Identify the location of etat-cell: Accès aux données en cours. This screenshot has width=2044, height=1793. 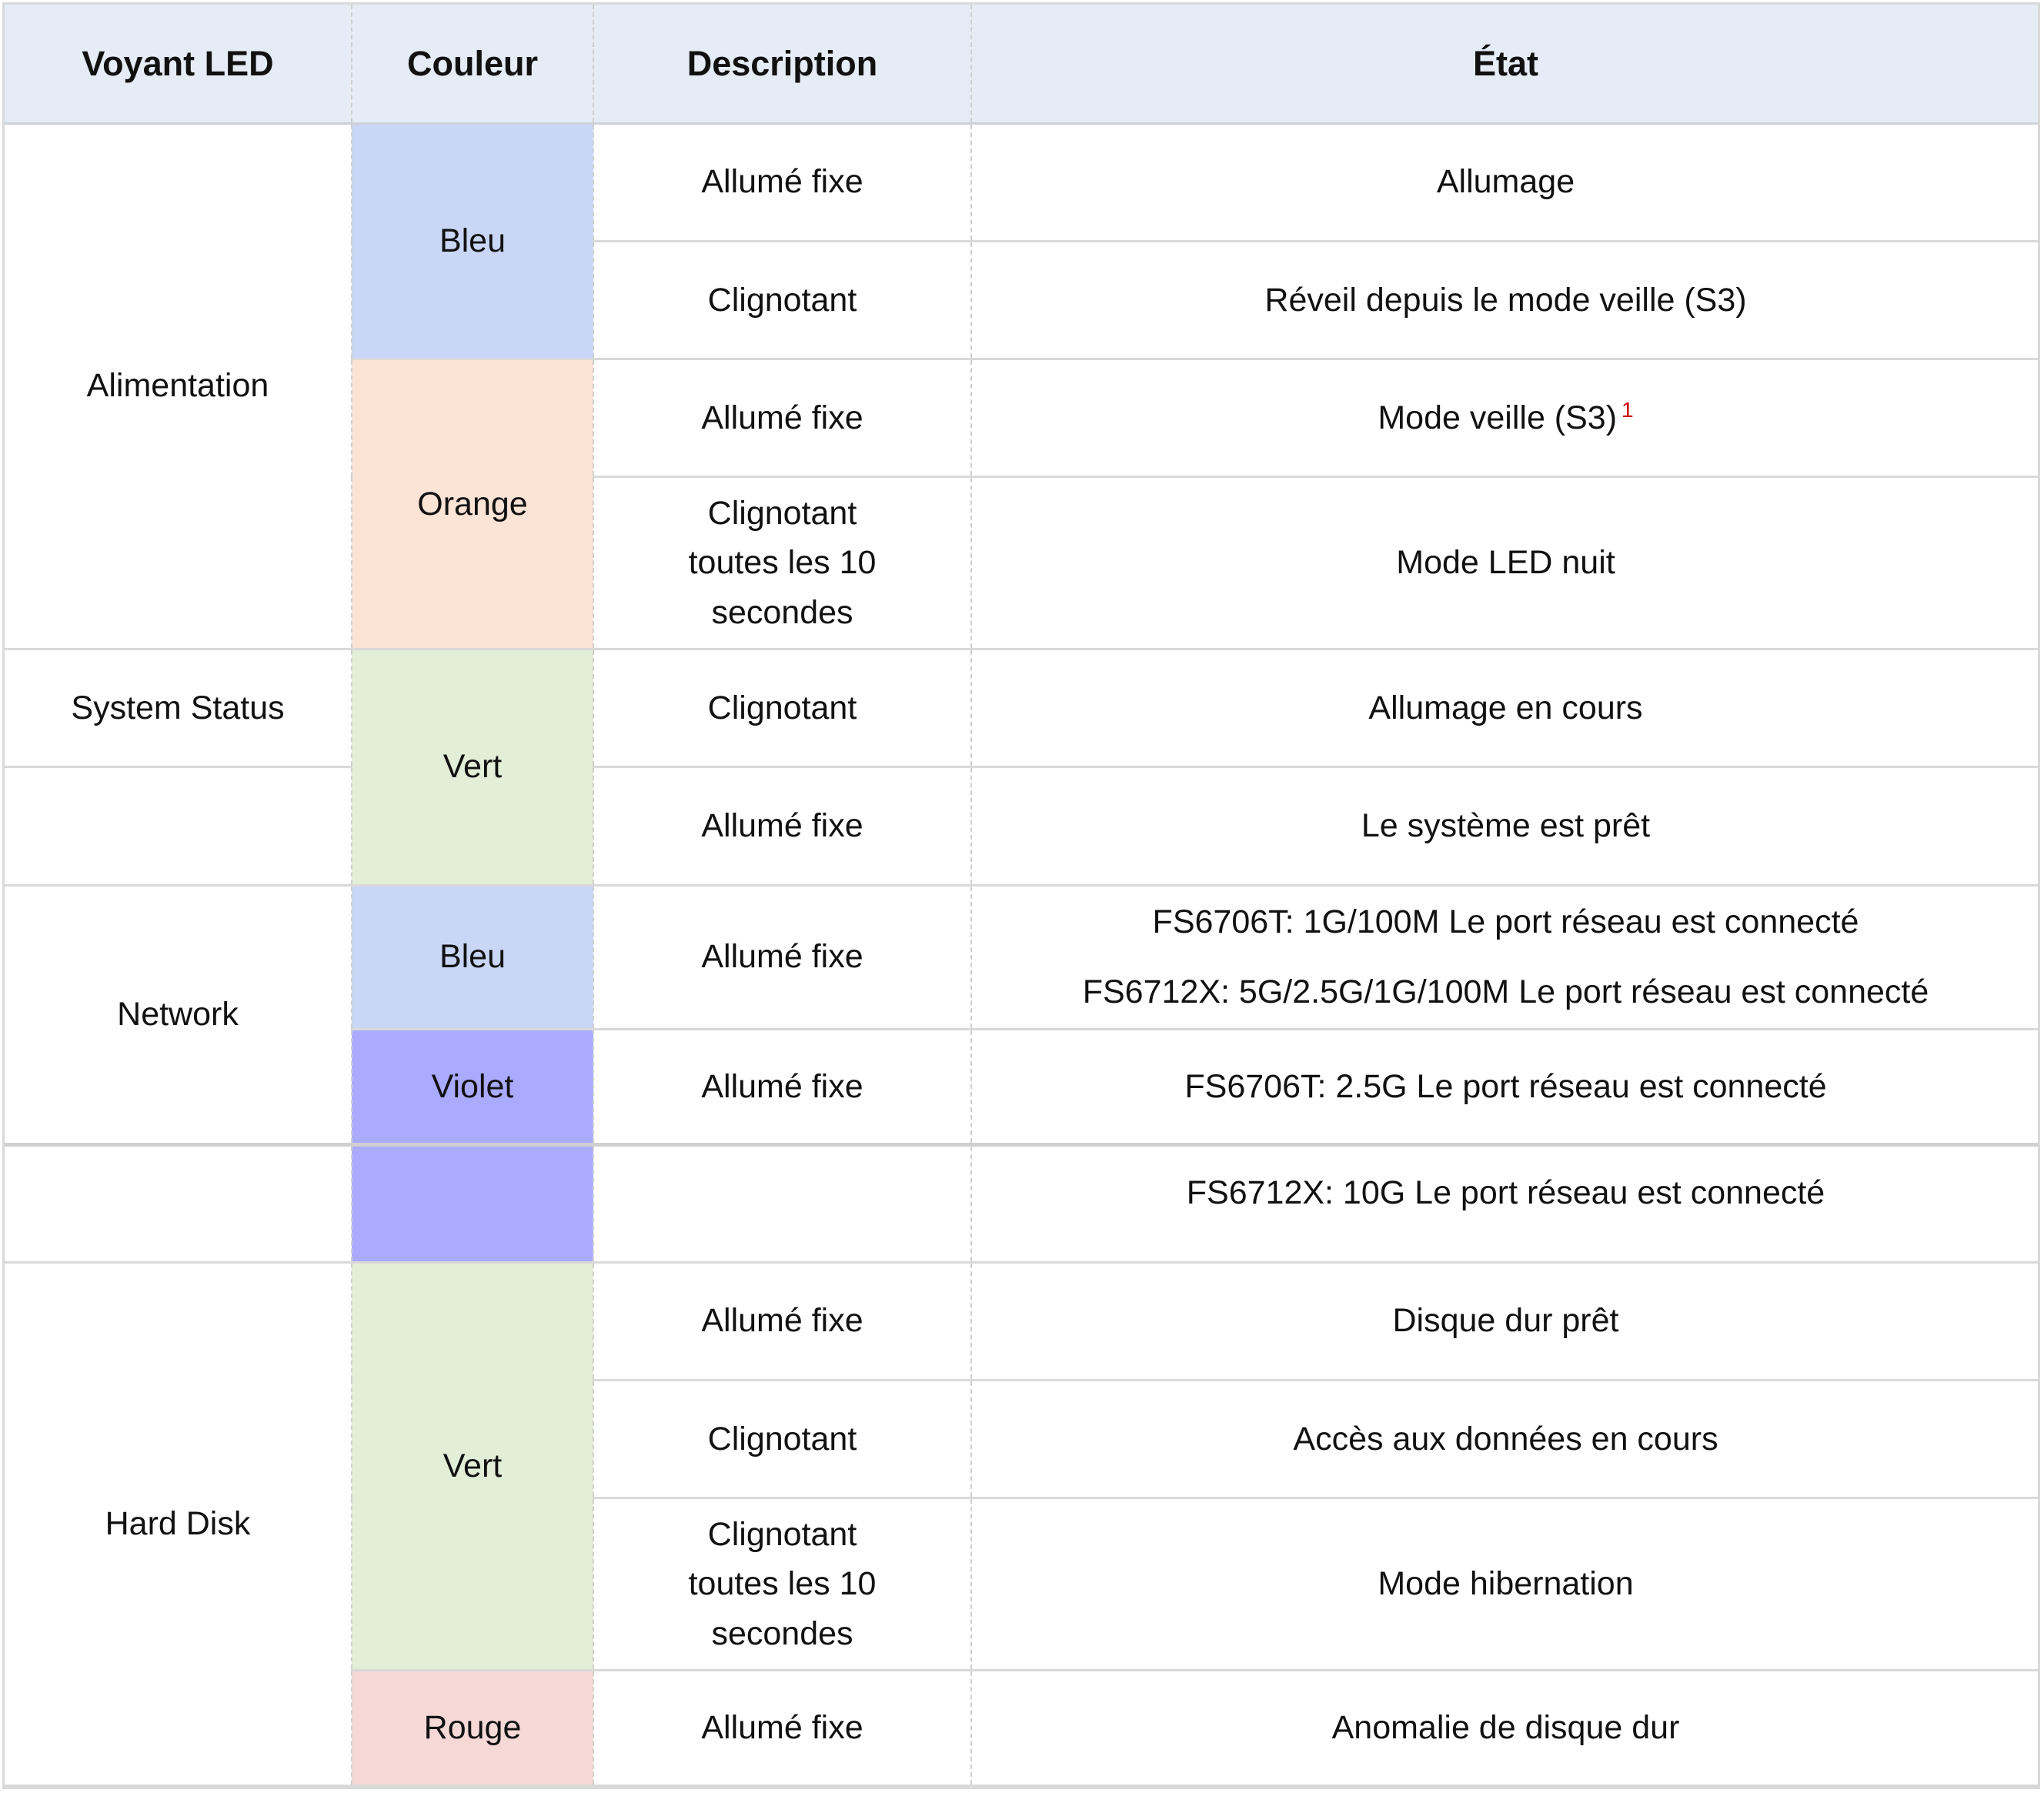
(1504, 1440).